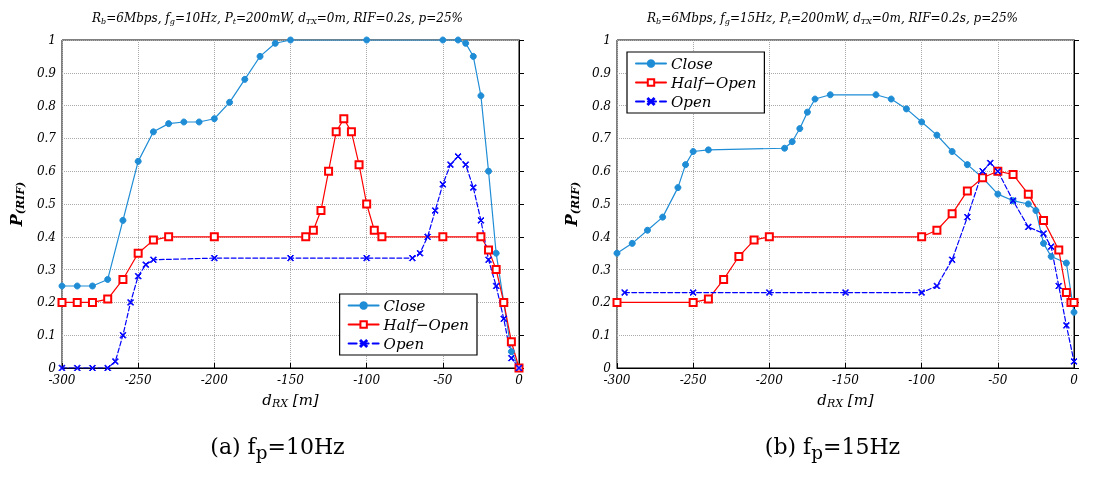  I want to click on text: (a) f$_{p}$=10Hz, so click(277, 449).